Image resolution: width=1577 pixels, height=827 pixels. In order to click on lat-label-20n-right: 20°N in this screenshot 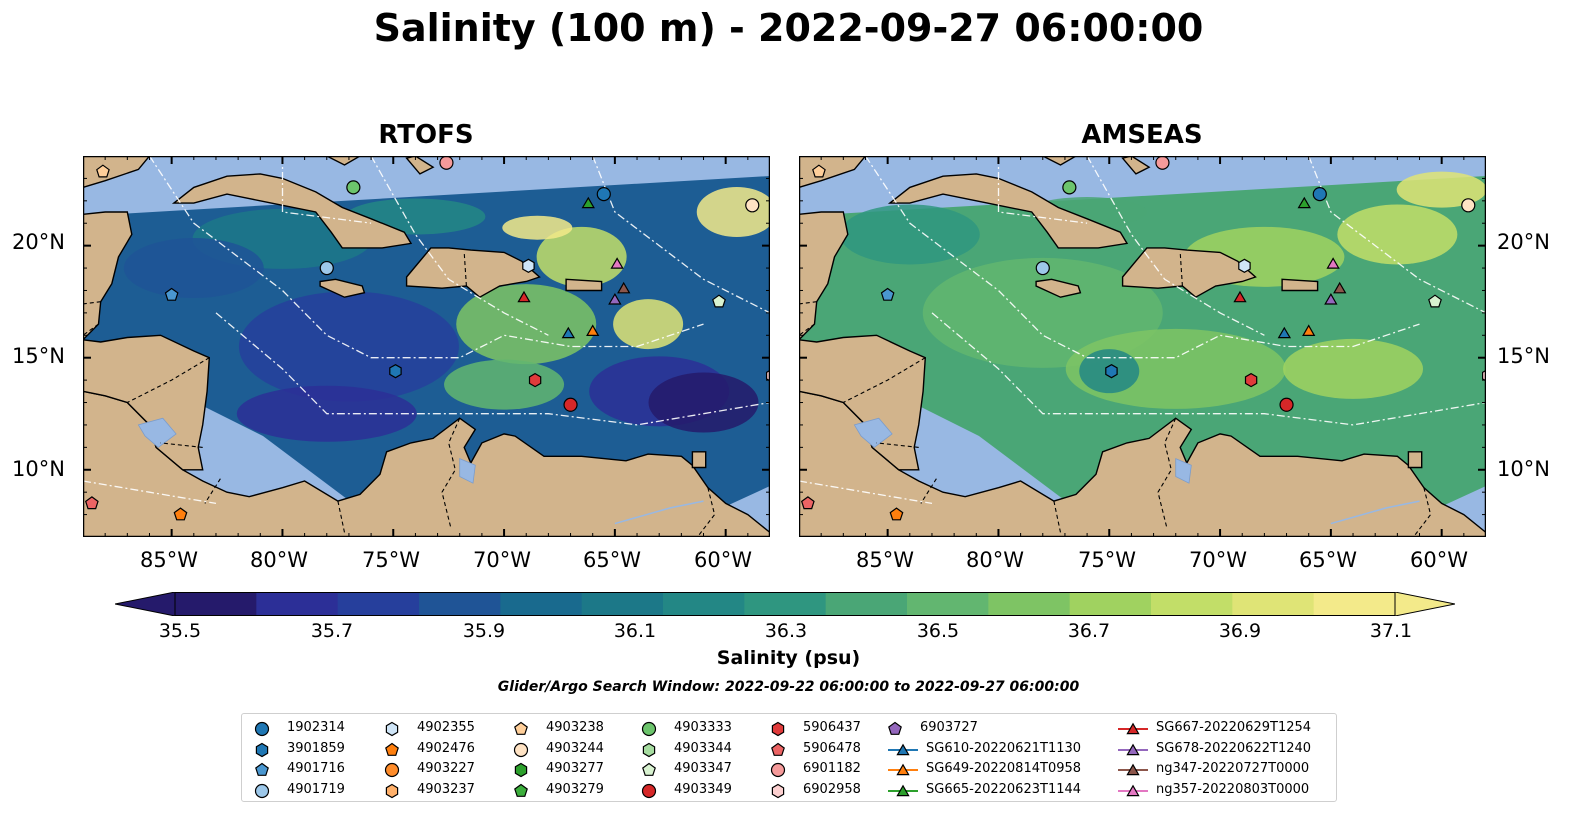, I will do `click(1523, 242)`.